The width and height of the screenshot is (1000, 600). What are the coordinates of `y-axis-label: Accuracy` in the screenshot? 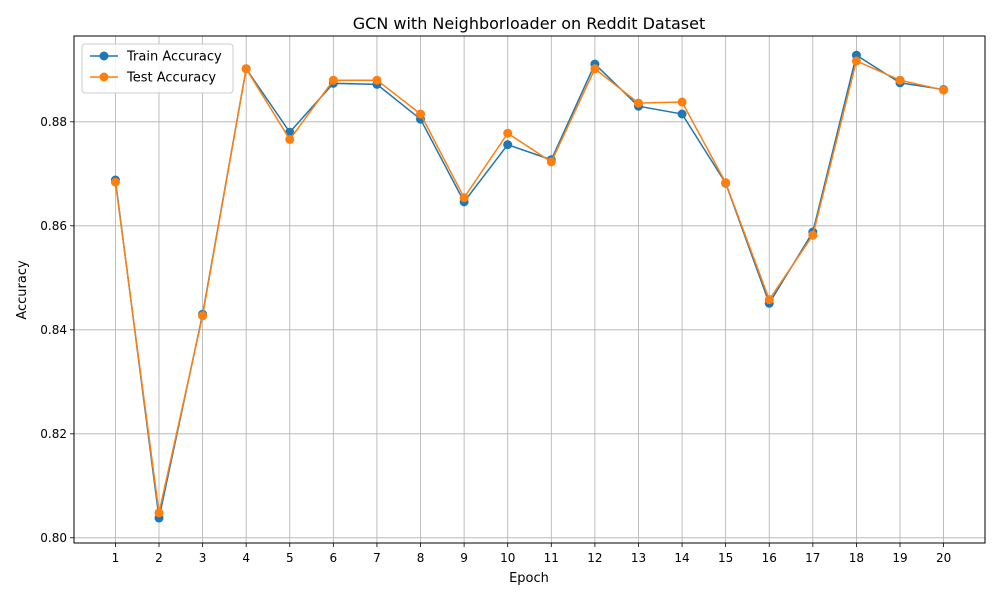 It's located at (22, 290).